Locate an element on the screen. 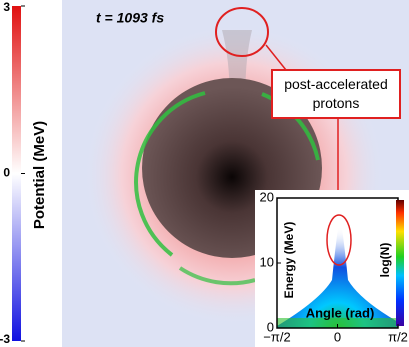  x-tick-label: π/2 is located at coordinates (398, 336).